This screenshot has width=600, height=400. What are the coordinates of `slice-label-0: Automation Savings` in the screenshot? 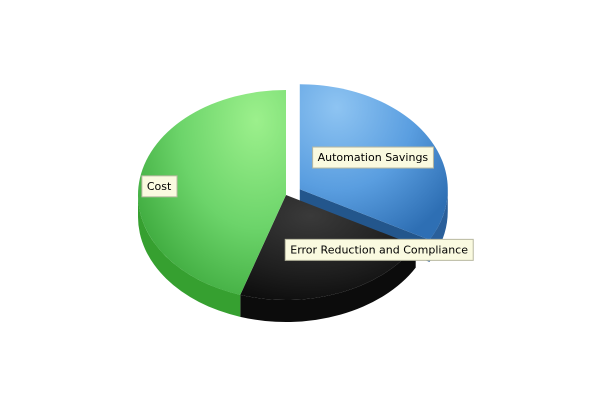 It's located at (373, 157).